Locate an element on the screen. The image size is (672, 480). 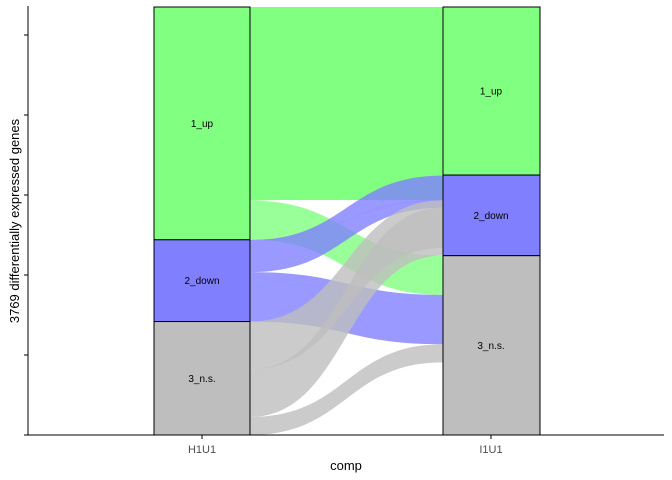
x-tick-label-H1U1: H1U1 is located at coordinates (202, 450).